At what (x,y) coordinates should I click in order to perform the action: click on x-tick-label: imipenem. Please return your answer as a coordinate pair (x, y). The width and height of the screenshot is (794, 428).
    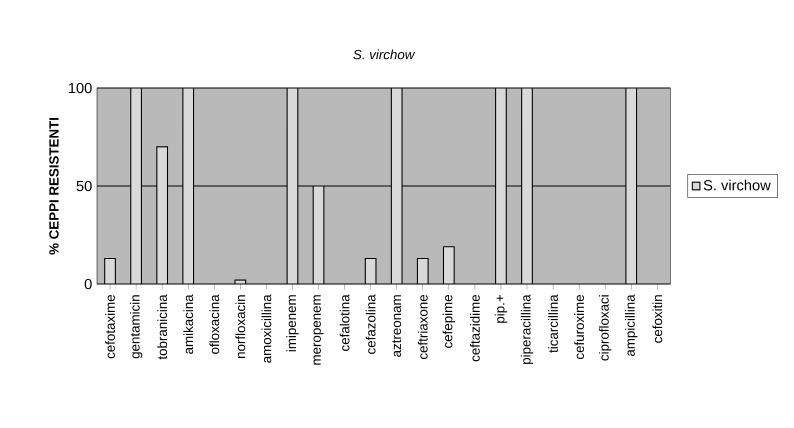
    Looking at the image, I should click on (292, 323).